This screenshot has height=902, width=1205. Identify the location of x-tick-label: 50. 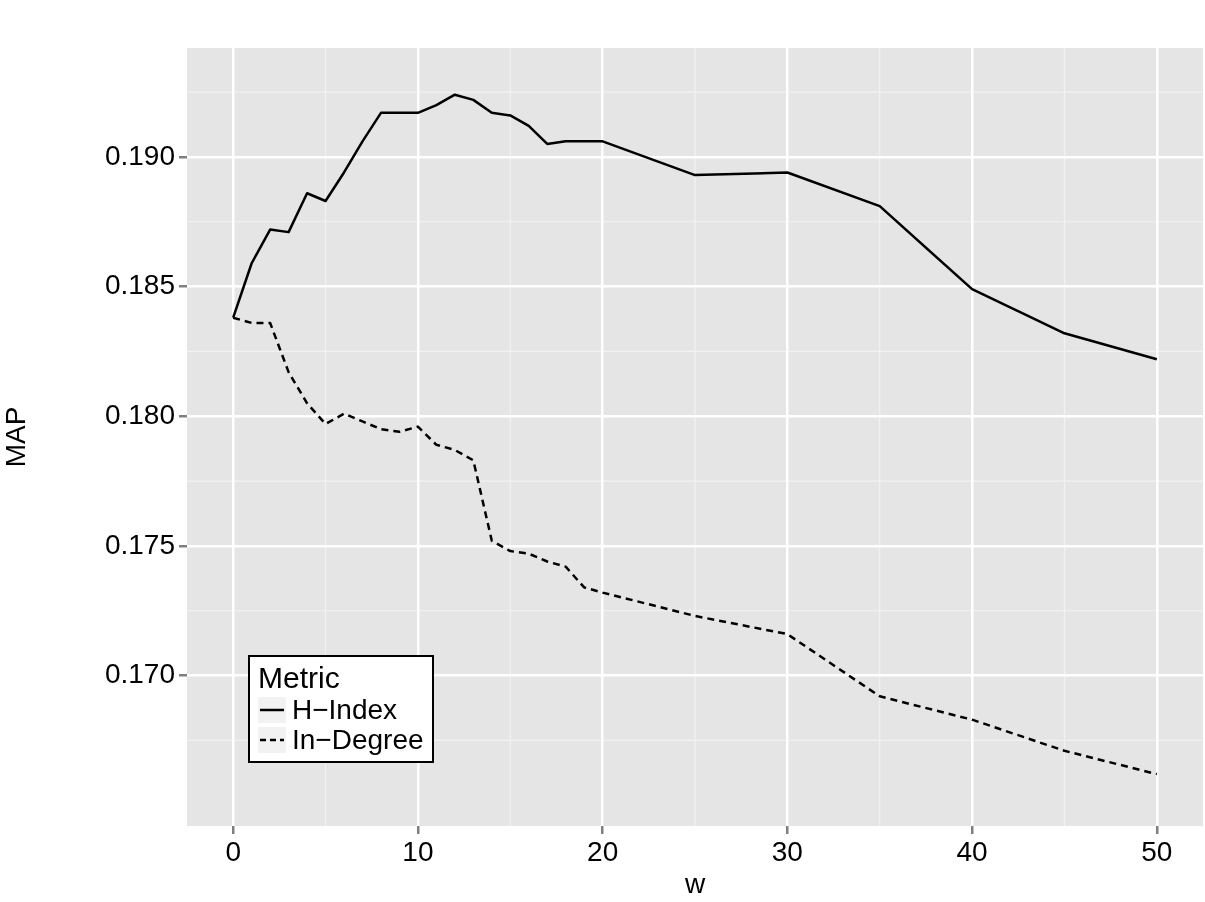
(1157, 851).